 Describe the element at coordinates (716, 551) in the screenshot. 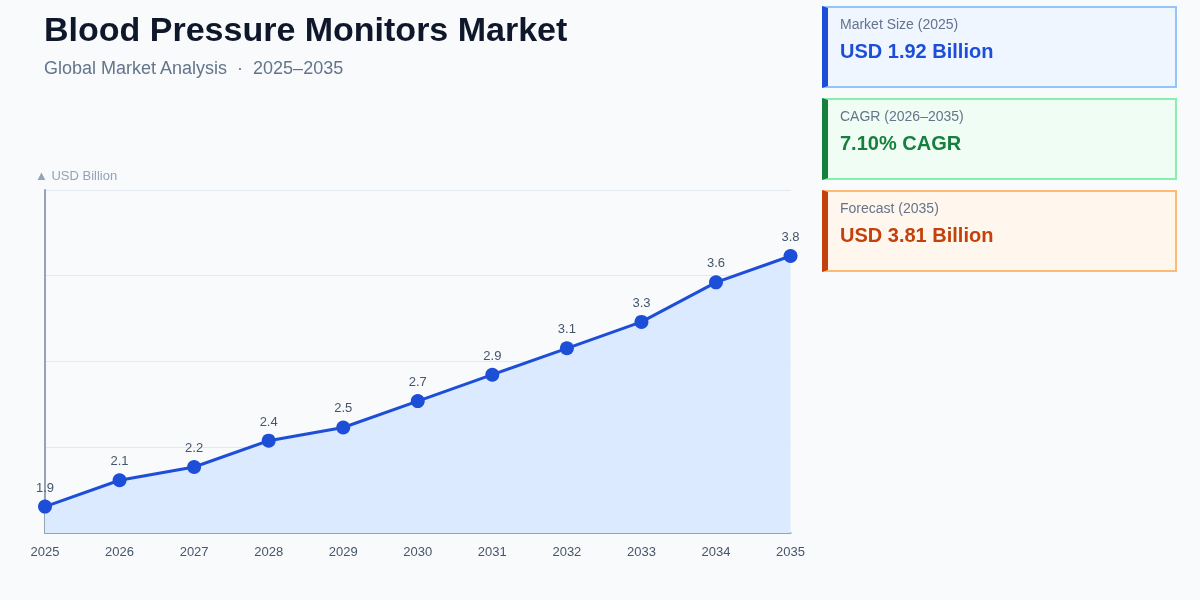

I see `x-tick-label: 2034` at that location.